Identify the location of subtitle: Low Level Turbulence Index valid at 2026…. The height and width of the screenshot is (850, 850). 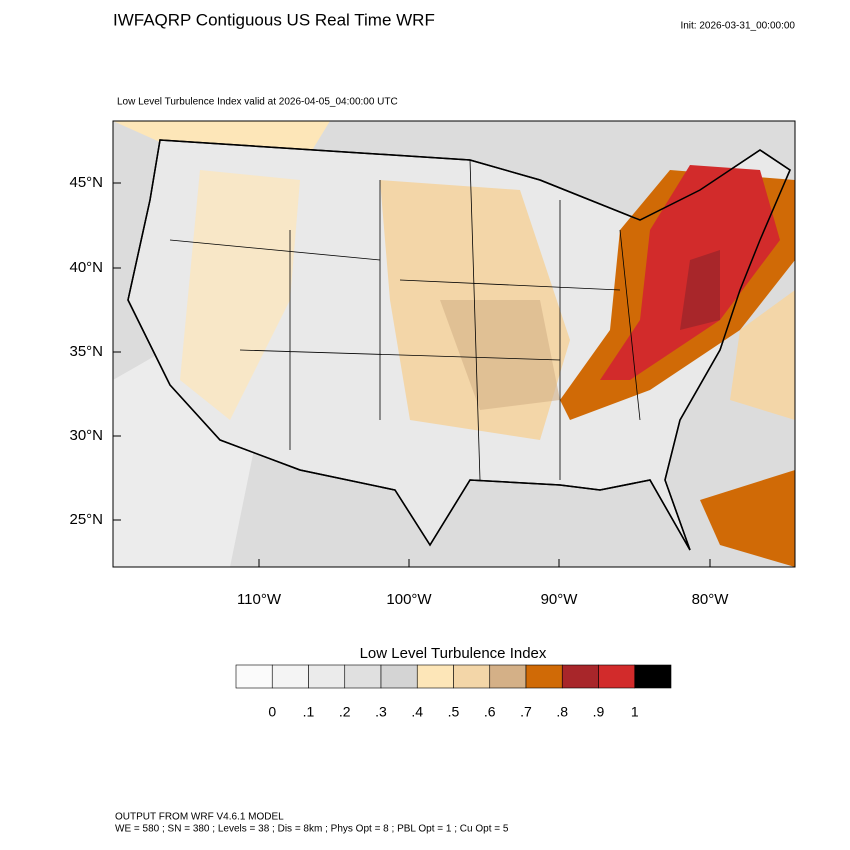
(257, 102).